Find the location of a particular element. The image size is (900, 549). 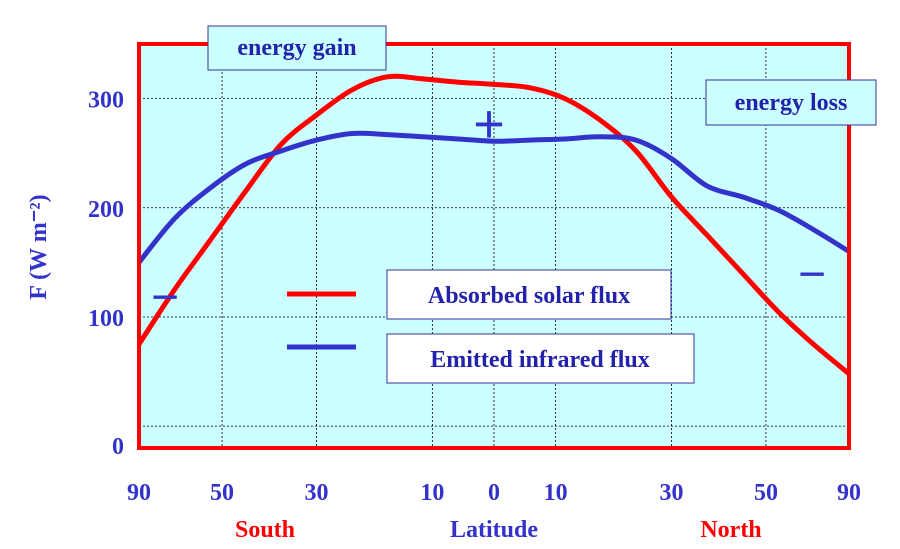

y-tick-label: 100 is located at coordinates (106, 319).